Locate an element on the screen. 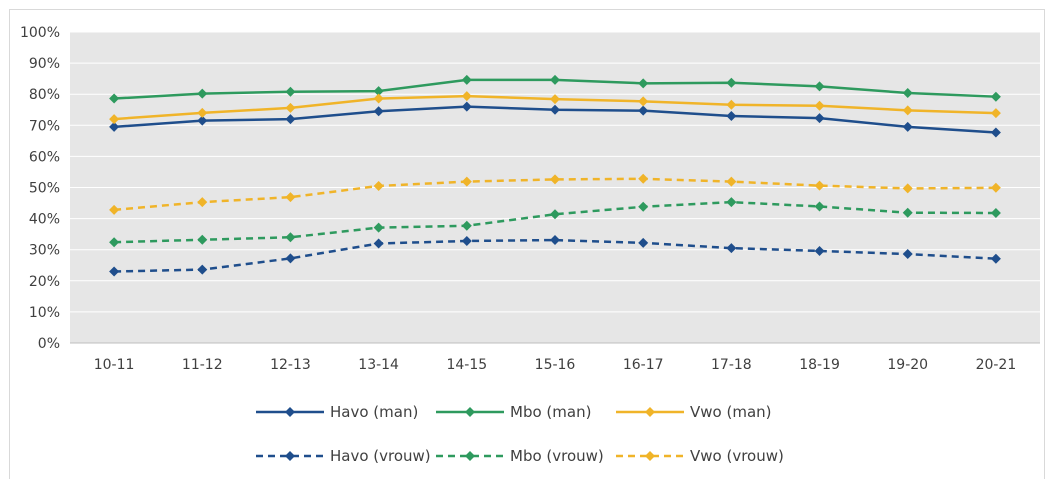 The height and width of the screenshot is (479, 1051). legend-entry: Havo (vrouw) is located at coordinates (343, 456).